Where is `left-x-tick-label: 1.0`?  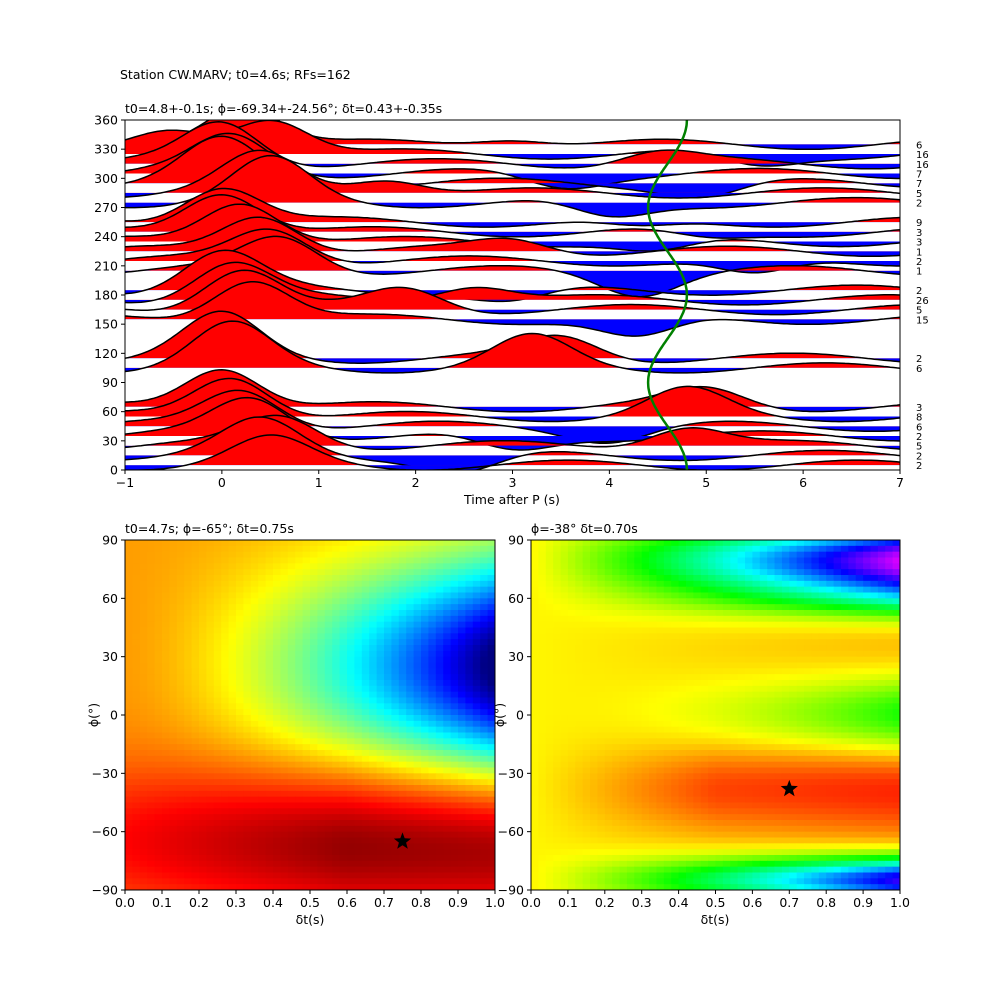
left-x-tick-label: 1.0 is located at coordinates (495, 902).